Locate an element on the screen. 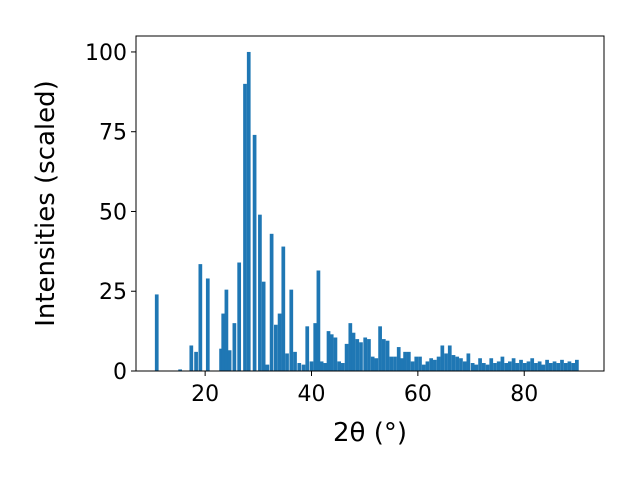 This screenshot has height=480, width=640. y-tick-label: 75 is located at coordinates (113, 133).